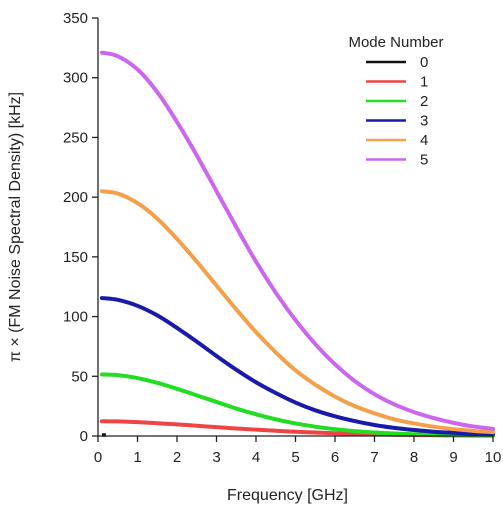 The height and width of the screenshot is (509, 503). What do you see at coordinates (424, 101) in the screenshot?
I see `legend-label-mode-2: 2` at bounding box center [424, 101].